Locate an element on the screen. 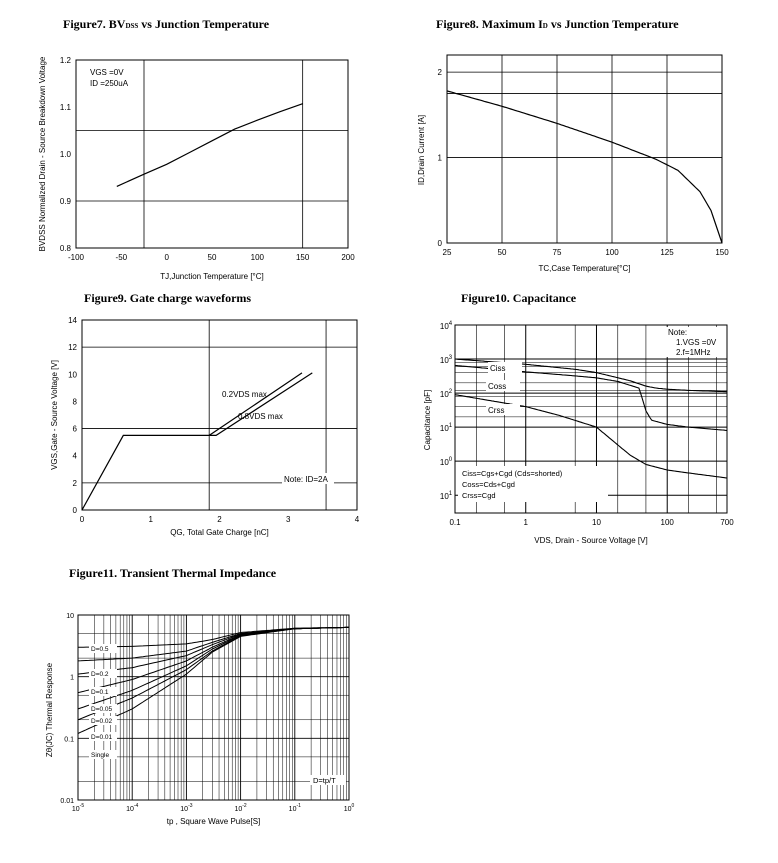  fig11-y-axis-label: Zθ(JC) Thermal Response is located at coordinates (49, 709).